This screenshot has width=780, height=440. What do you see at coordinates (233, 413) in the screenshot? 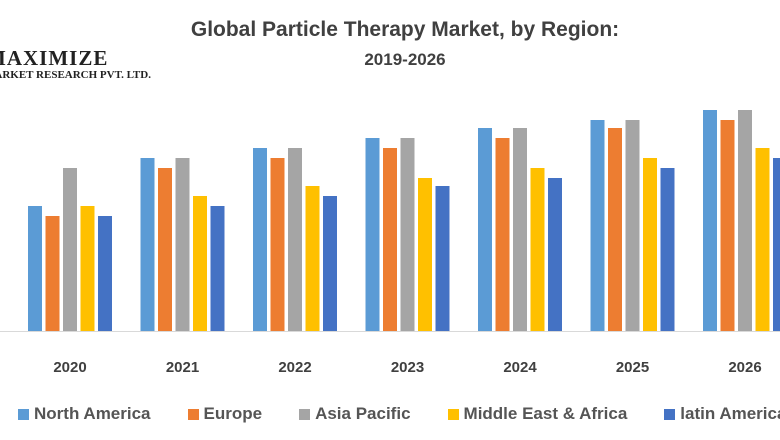
I see `legend-label: Europe` at bounding box center [233, 413].